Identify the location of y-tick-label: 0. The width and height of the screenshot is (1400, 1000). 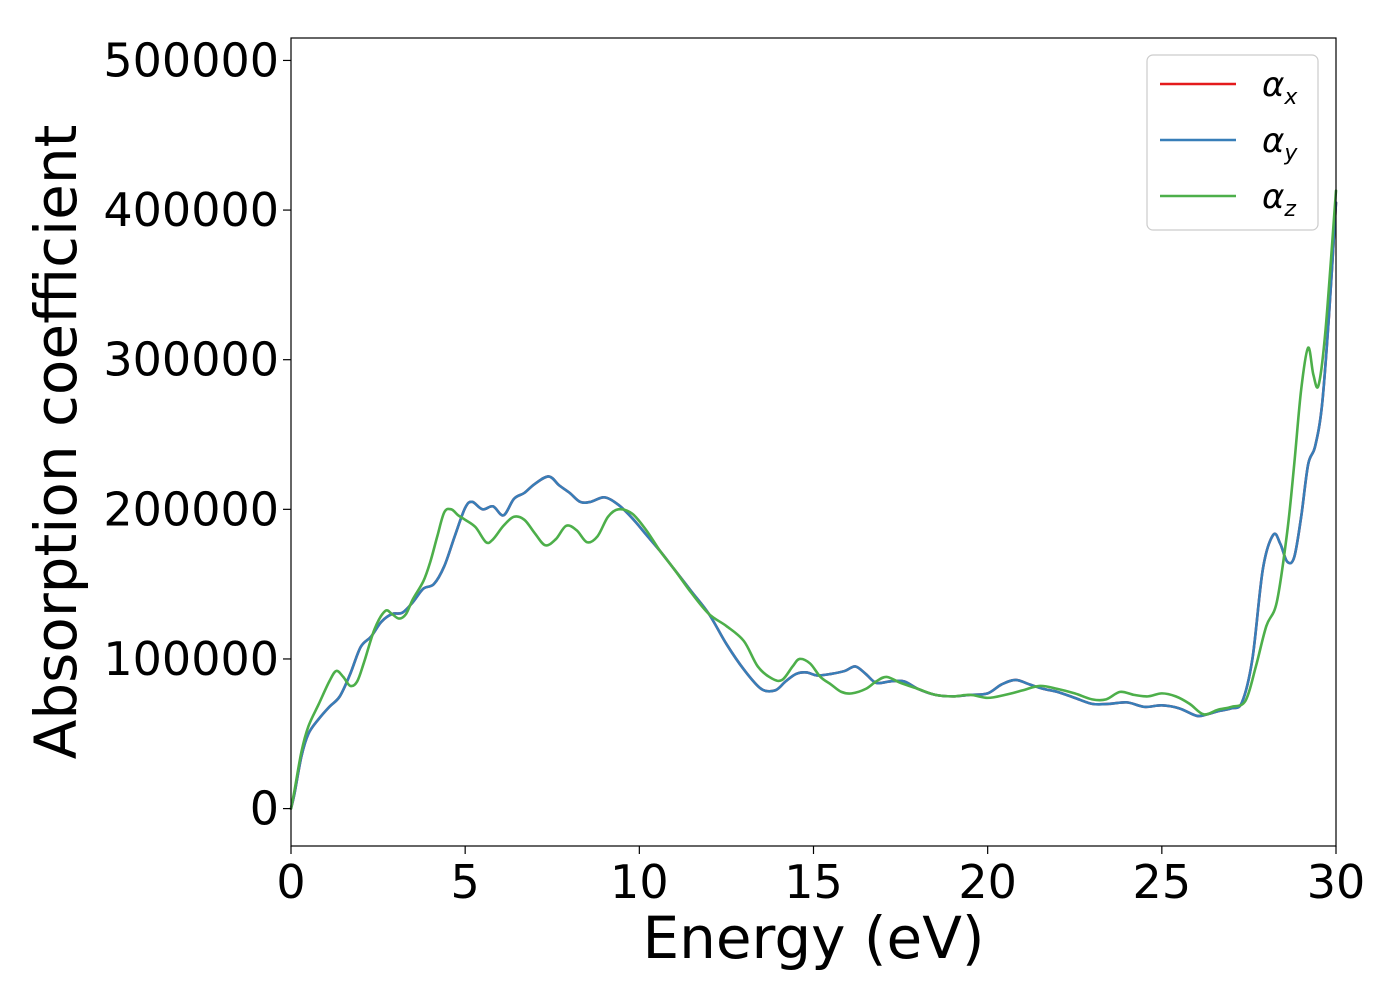
(264, 809).